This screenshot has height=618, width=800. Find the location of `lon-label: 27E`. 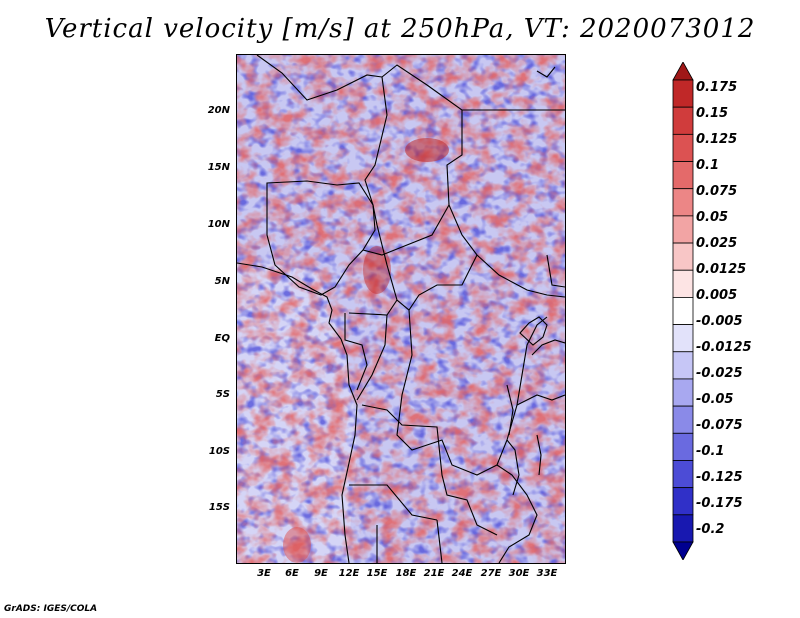

lon-label: 27E is located at coordinates (491, 573).